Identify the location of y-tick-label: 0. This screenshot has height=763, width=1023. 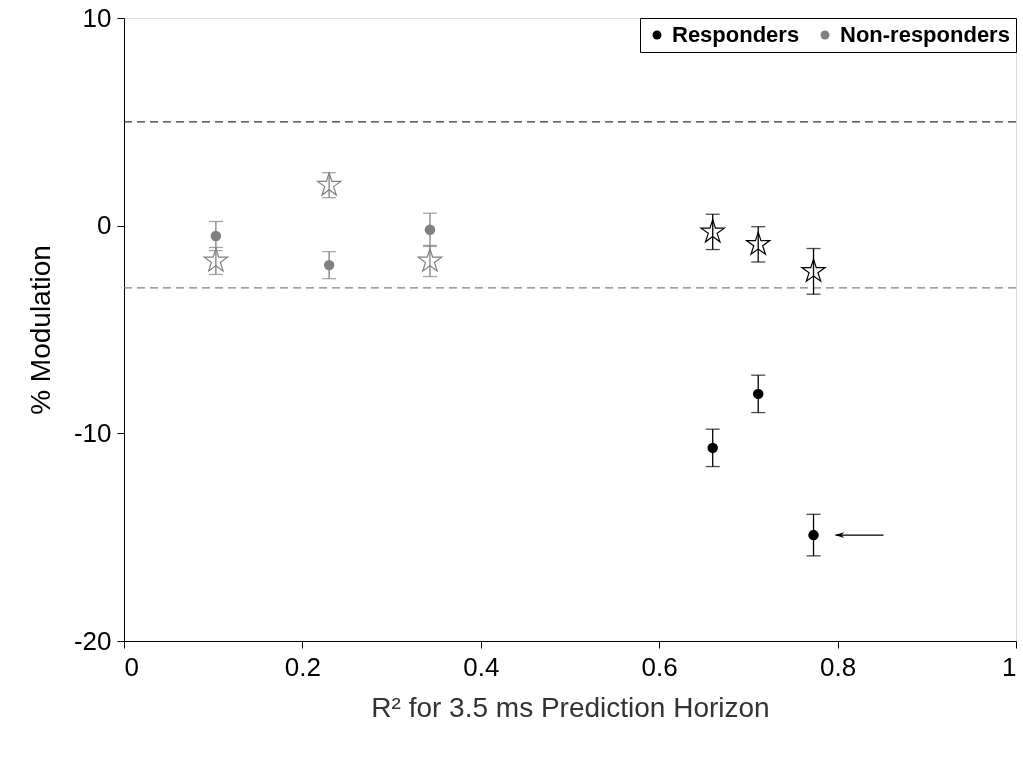
(104, 225).